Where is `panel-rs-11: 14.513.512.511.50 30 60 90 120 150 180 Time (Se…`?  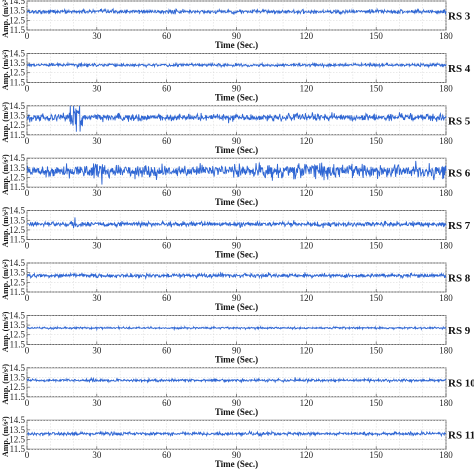 panel-rs-11: 14.513.512.511.50 30 60 90 120 150 180 Time (Se… is located at coordinates (237, 442).